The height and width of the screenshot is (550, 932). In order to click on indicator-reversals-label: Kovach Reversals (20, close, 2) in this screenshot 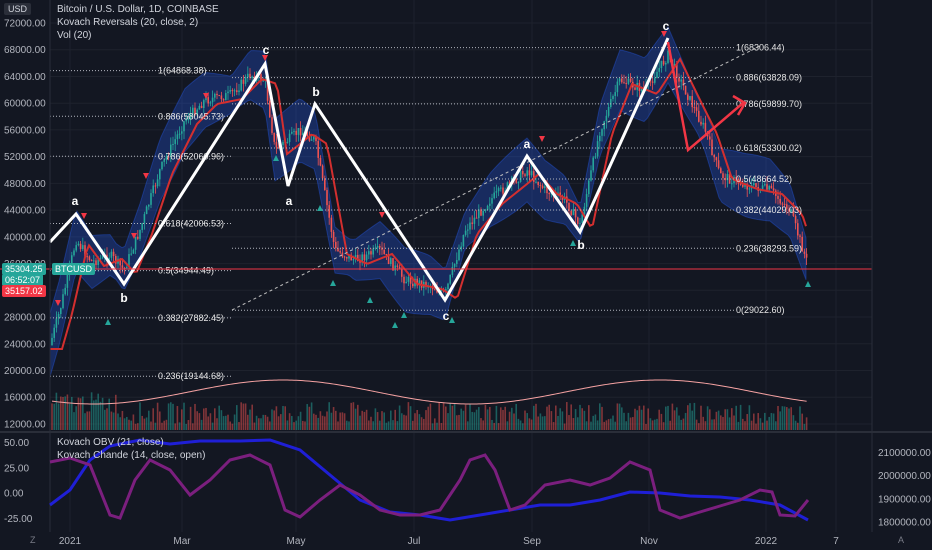, I will do `click(128, 22)`.